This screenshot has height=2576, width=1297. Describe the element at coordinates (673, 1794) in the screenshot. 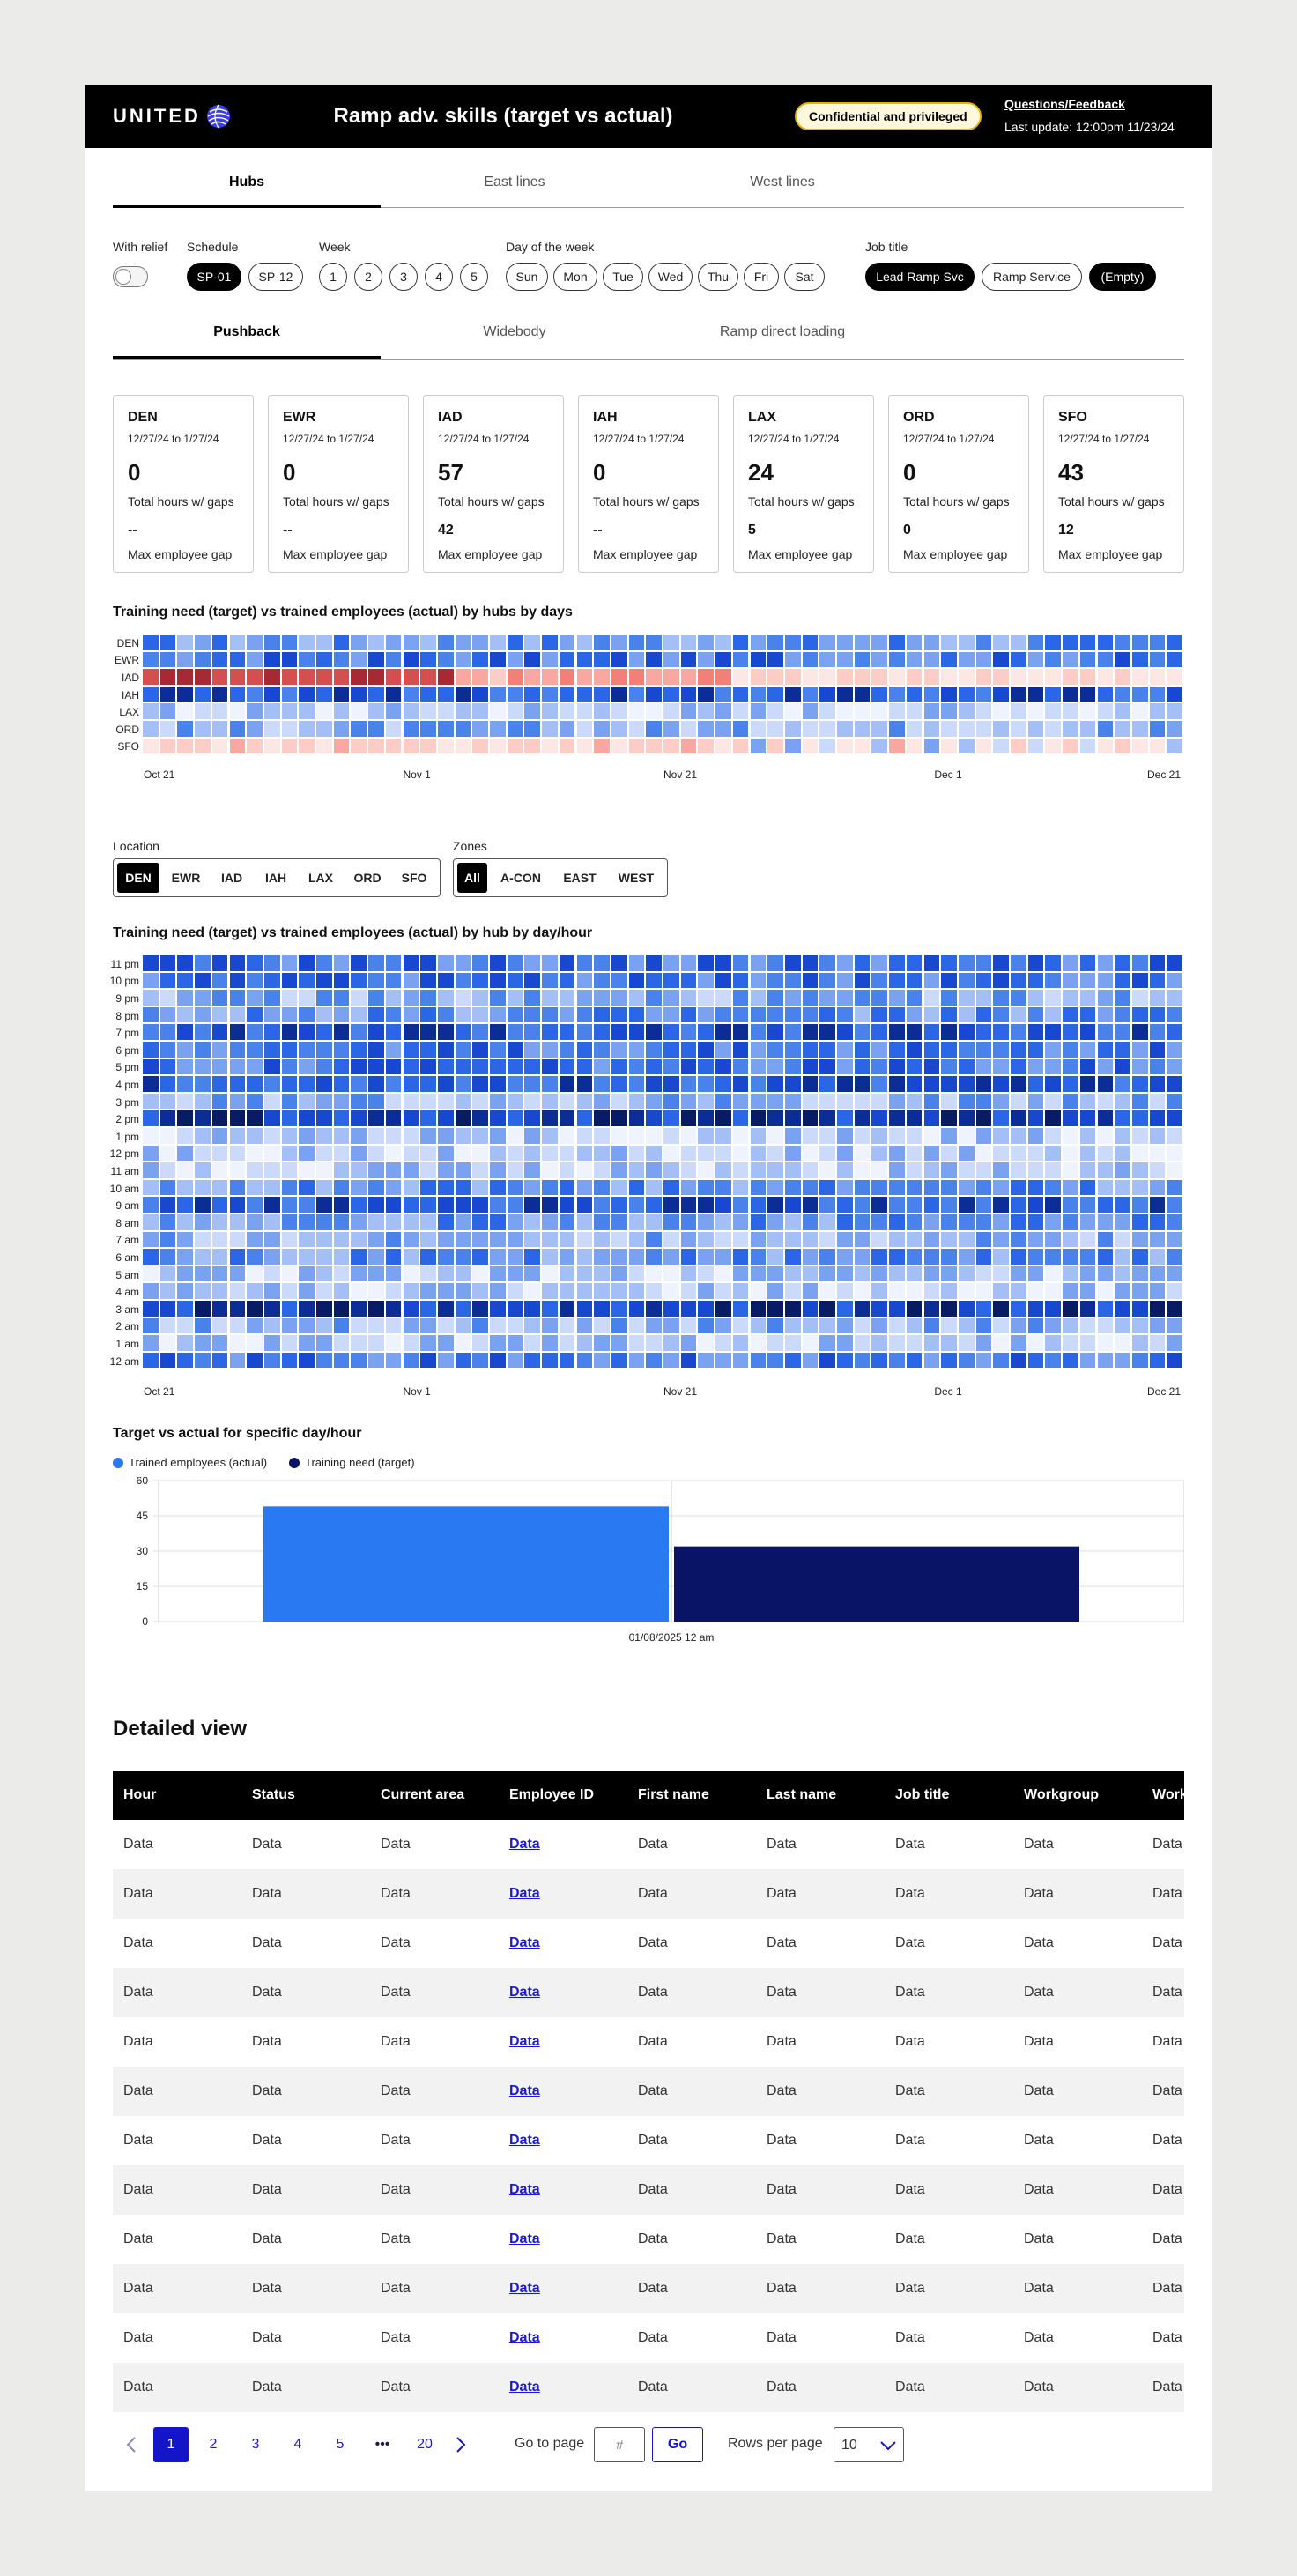

I see `column-header: First name` at that location.